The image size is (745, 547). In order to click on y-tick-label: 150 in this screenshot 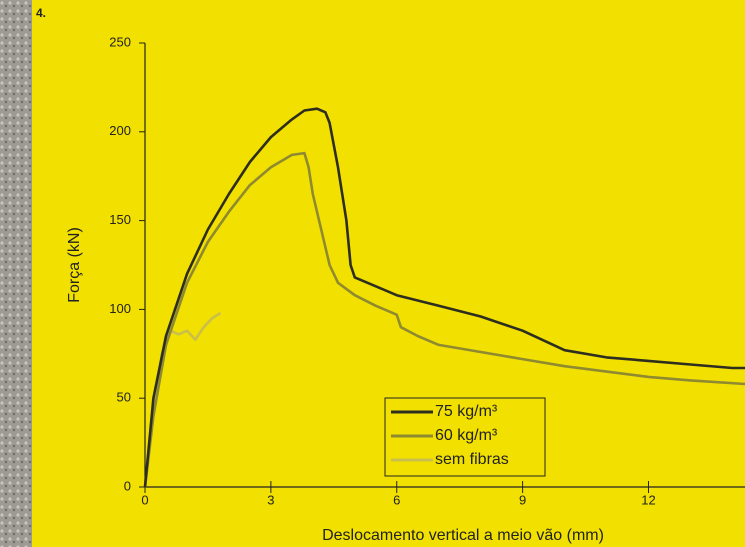, I will do `click(120, 219)`.